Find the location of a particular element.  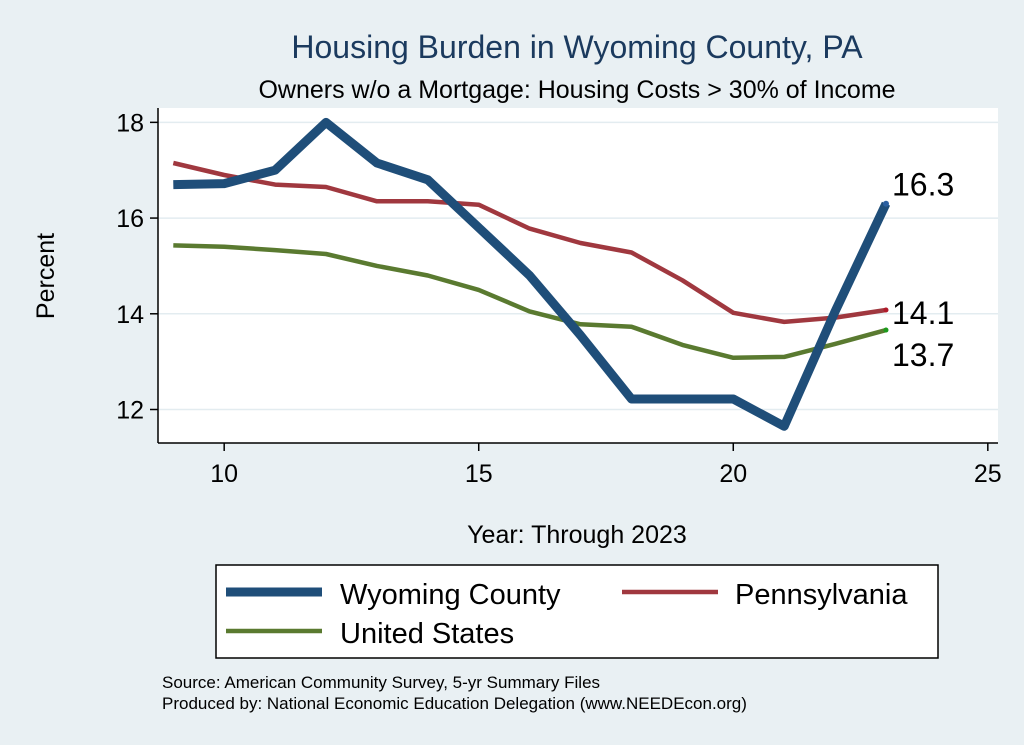

x-tick-label-15: 15 is located at coordinates (479, 474).